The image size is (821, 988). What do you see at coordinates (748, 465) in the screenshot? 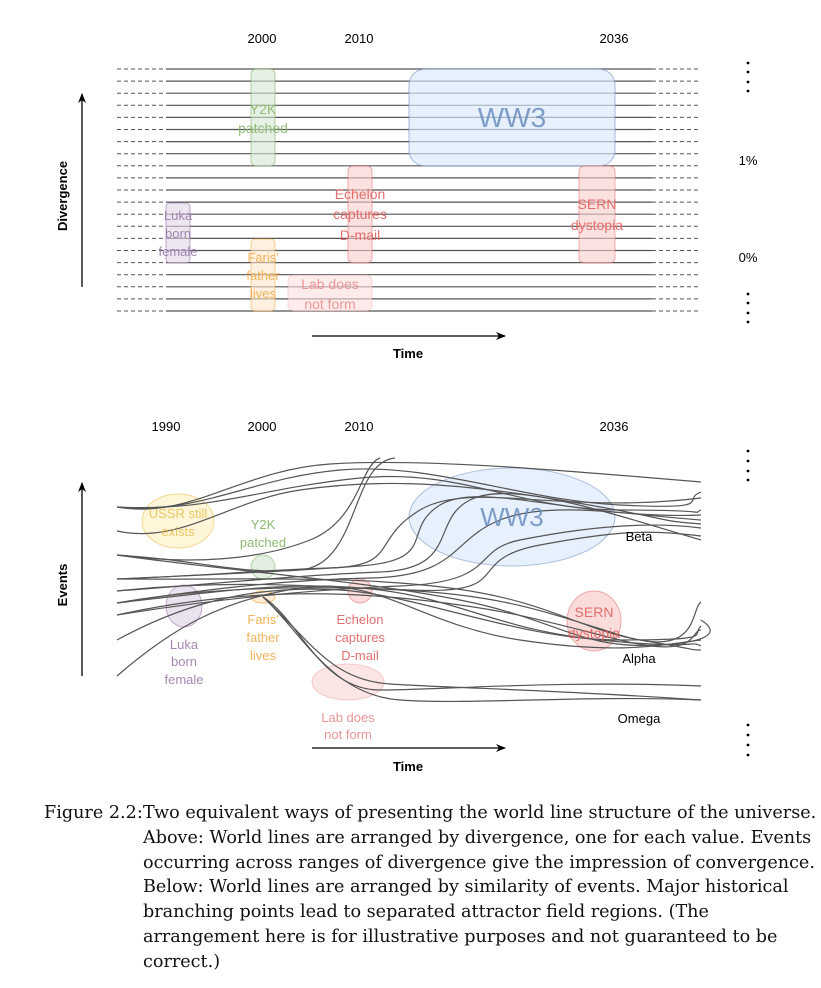
I see `bottom-ellipsis-upper` at bounding box center [748, 465].